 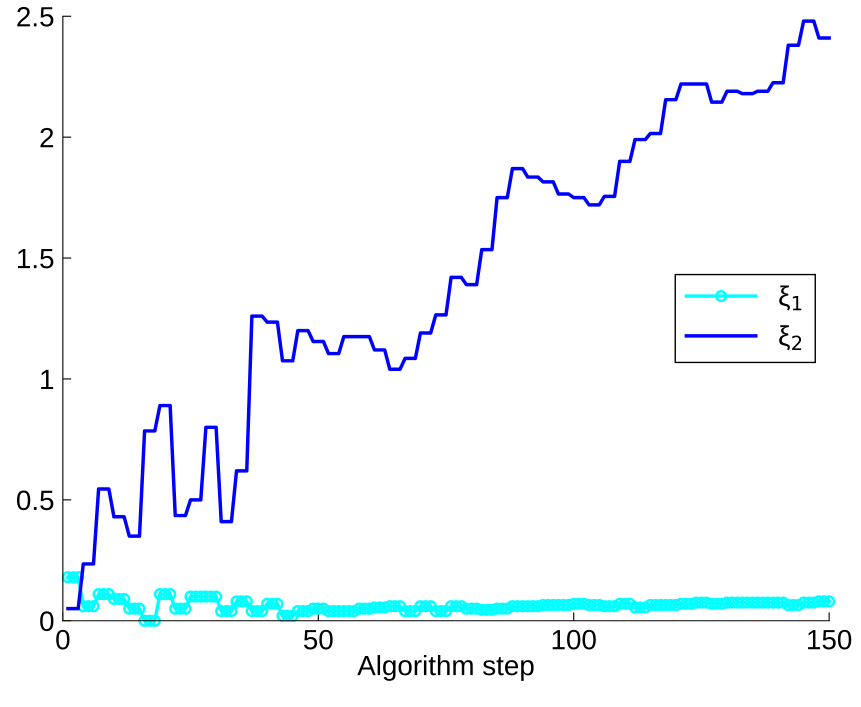 I want to click on x-tick-label: 100, so click(x=574, y=640).